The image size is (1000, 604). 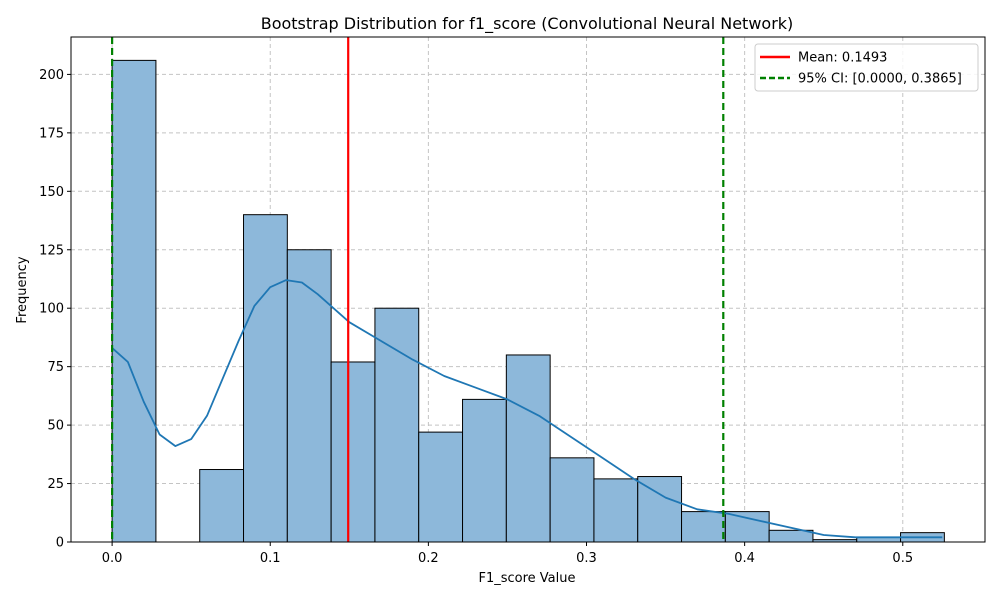 I want to click on x-tick-label-0: 0.0, so click(x=112, y=558).